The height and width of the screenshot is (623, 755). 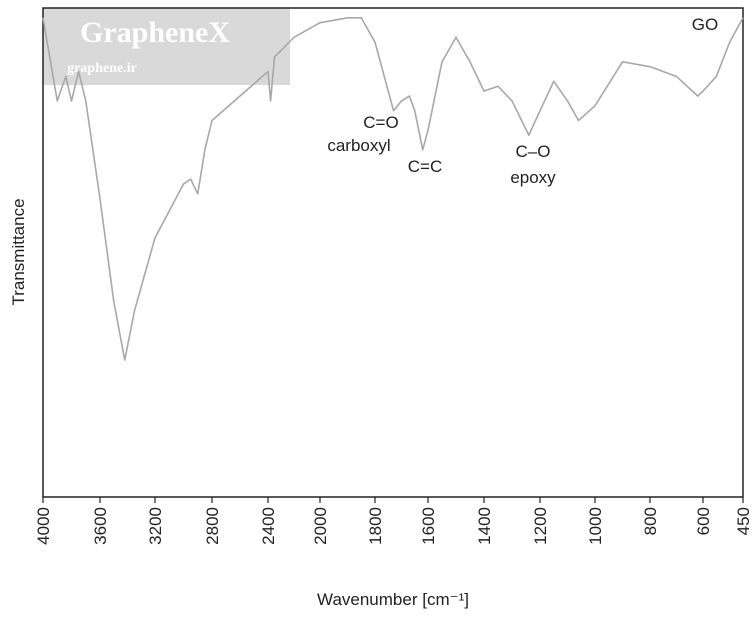 What do you see at coordinates (650, 521) in the screenshot?
I see `x-tick-label: 800` at bounding box center [650, 521].